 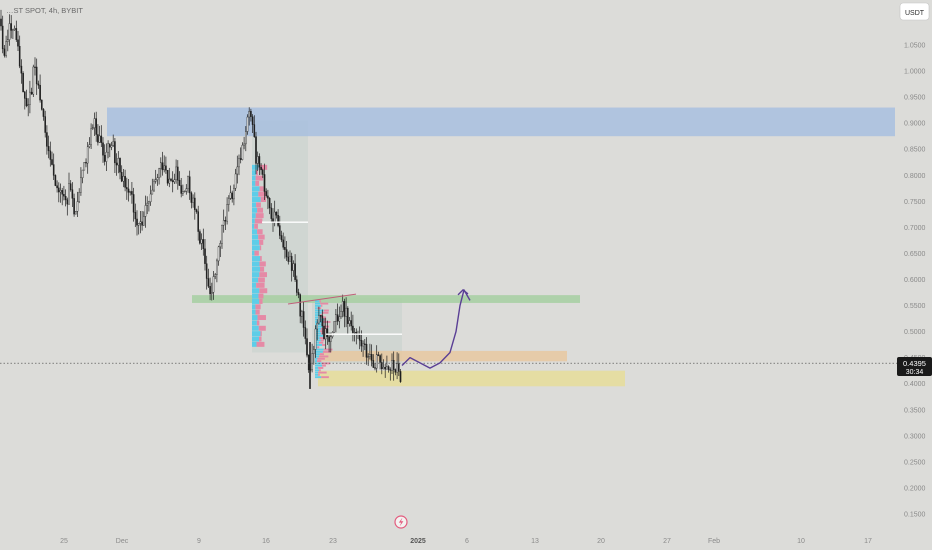 What do you see at coordinates (915, 372) in the screenshot?
I see `candle-countdown: 30:34` at bounding box center [915, 372].